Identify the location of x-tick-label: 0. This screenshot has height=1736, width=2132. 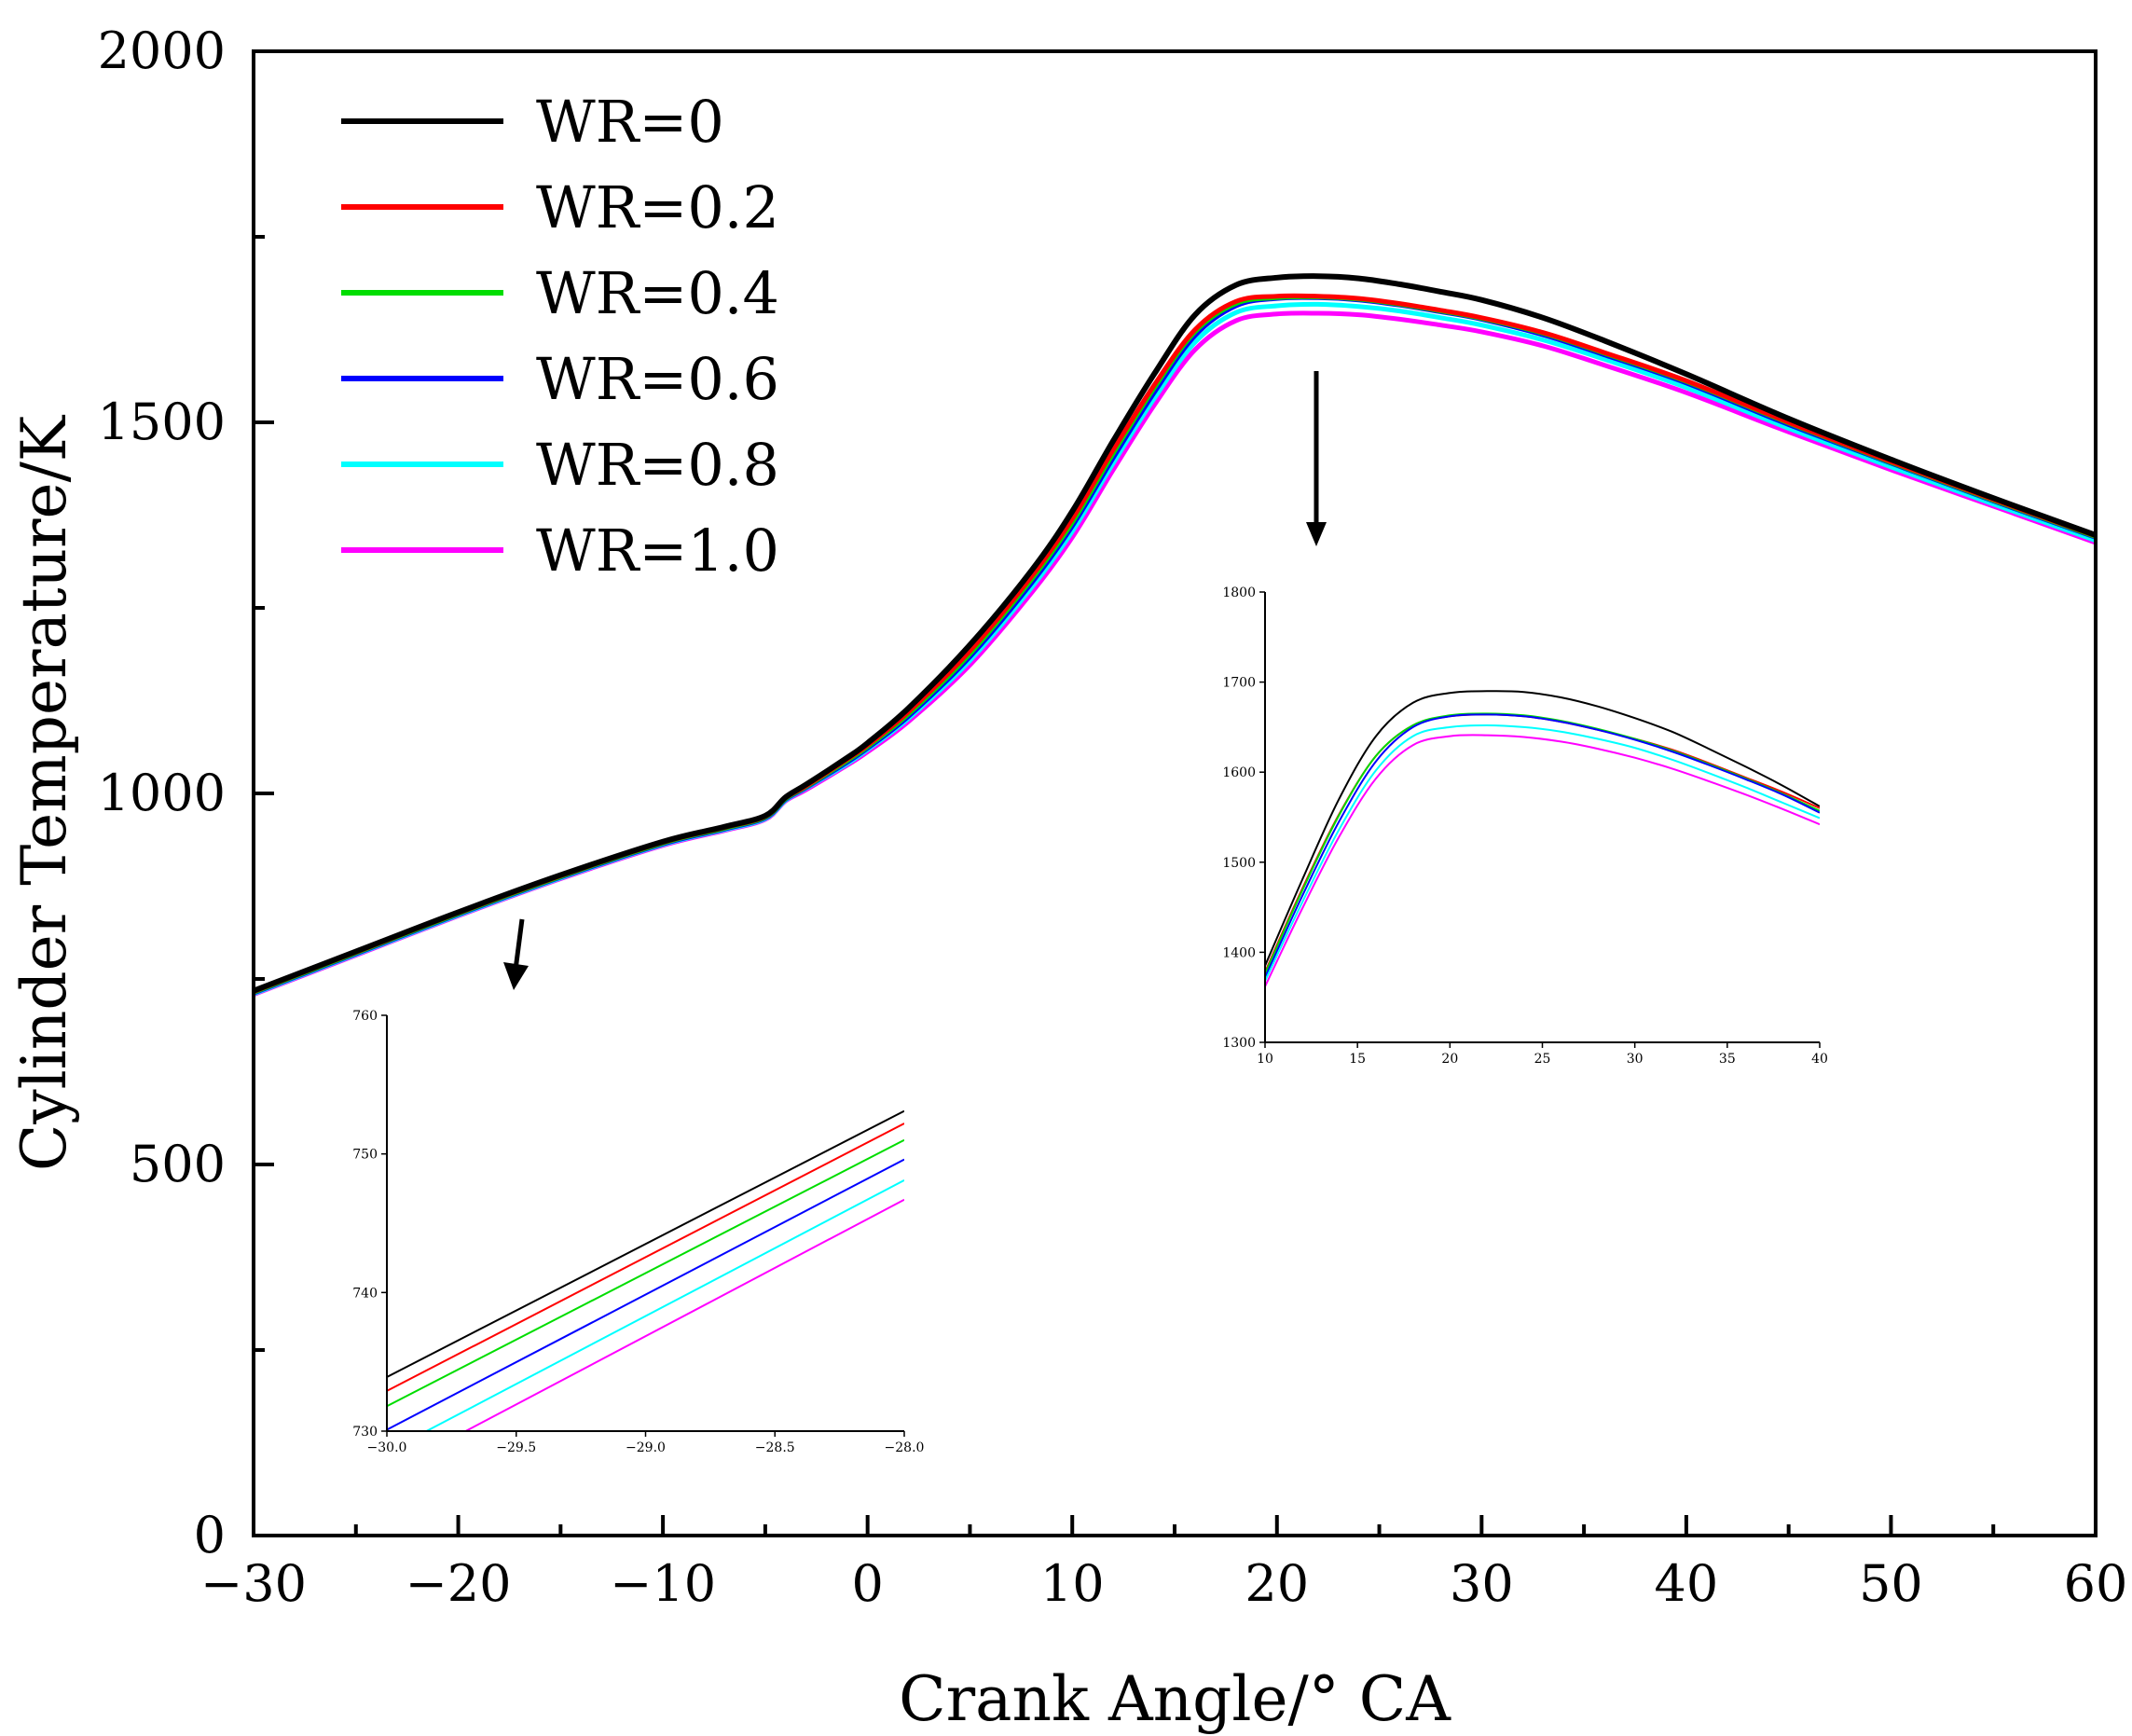
(867, 1583).